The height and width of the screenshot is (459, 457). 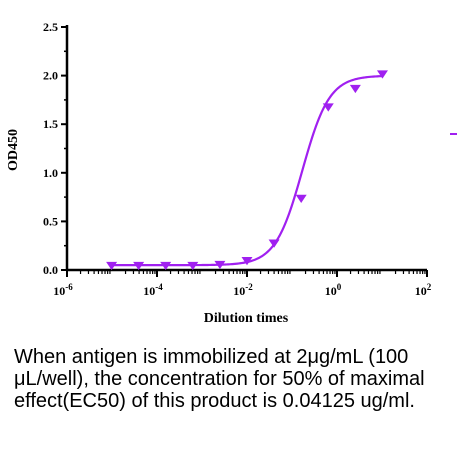 I want to click on y-tick-label: 0.5, so click(x=50, y=221).